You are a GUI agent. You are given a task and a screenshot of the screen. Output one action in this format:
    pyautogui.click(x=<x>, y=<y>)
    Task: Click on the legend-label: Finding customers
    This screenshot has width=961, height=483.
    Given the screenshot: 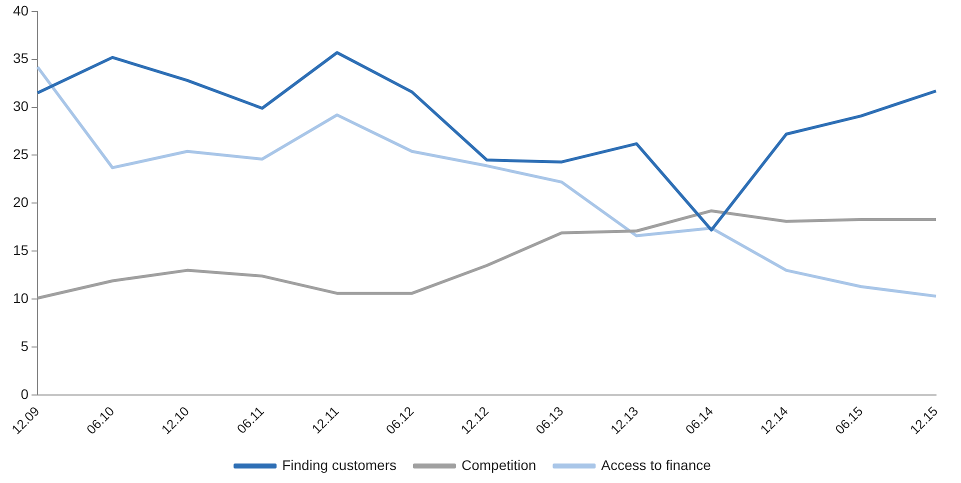 What is the action you would take?
    pyautogui.click(x=339, y=464)
    